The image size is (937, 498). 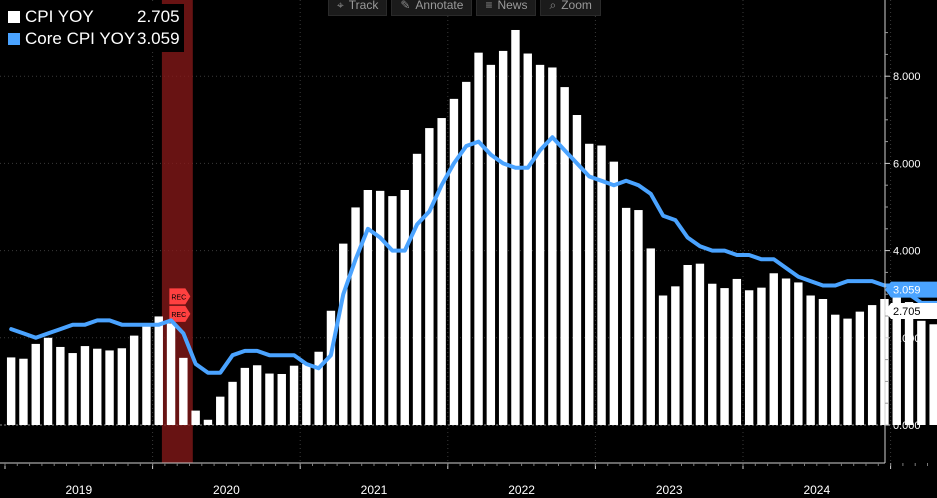 I want to click on zoom-button: ⌕ Zoom, so click(x=570, y=8).